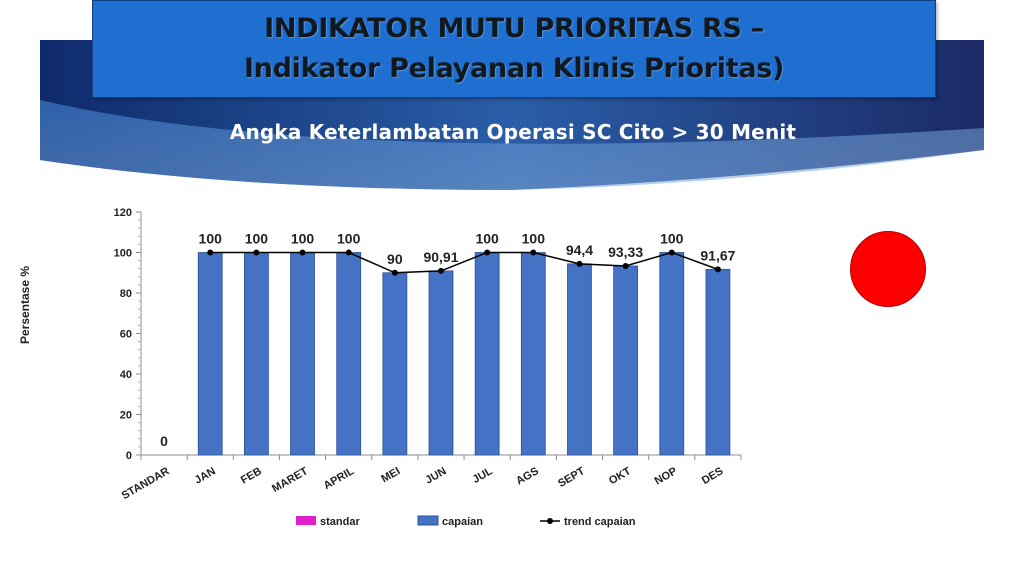 The image size is (1024, 576). Describe the element at coordinates (146, 483) in the screenshot. I see `x-tick-label: STANDAR` at that location.